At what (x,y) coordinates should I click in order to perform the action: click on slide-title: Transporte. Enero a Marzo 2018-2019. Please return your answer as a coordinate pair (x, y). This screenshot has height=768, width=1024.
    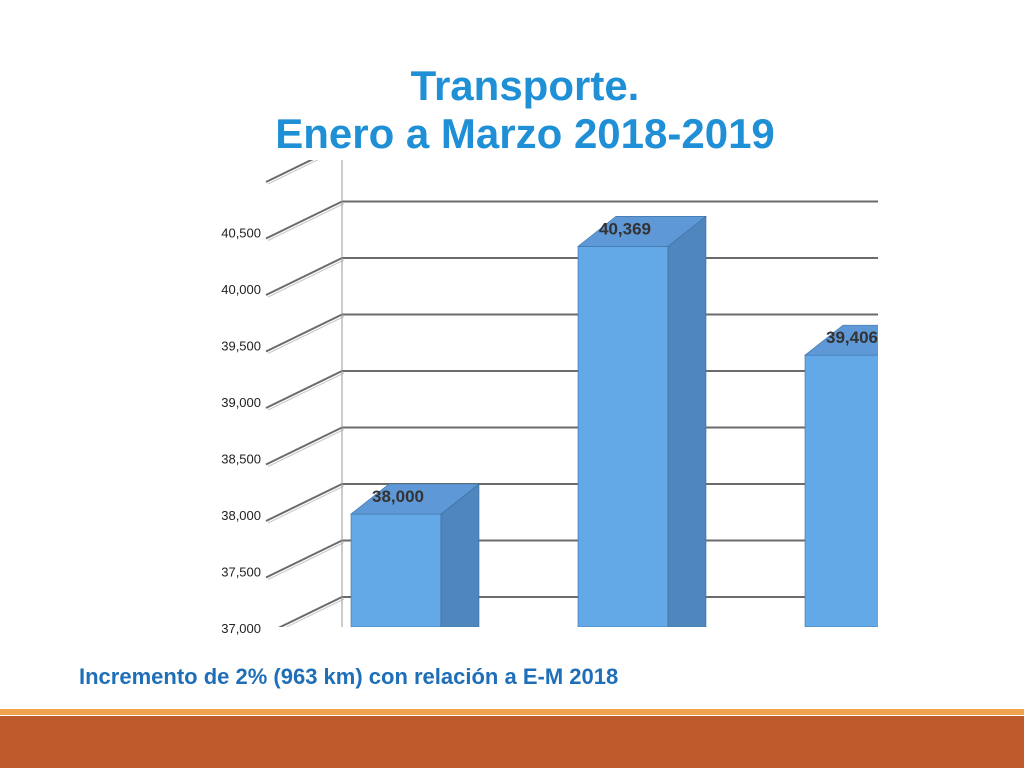
    Looking at the image, I should click on (512, 110).